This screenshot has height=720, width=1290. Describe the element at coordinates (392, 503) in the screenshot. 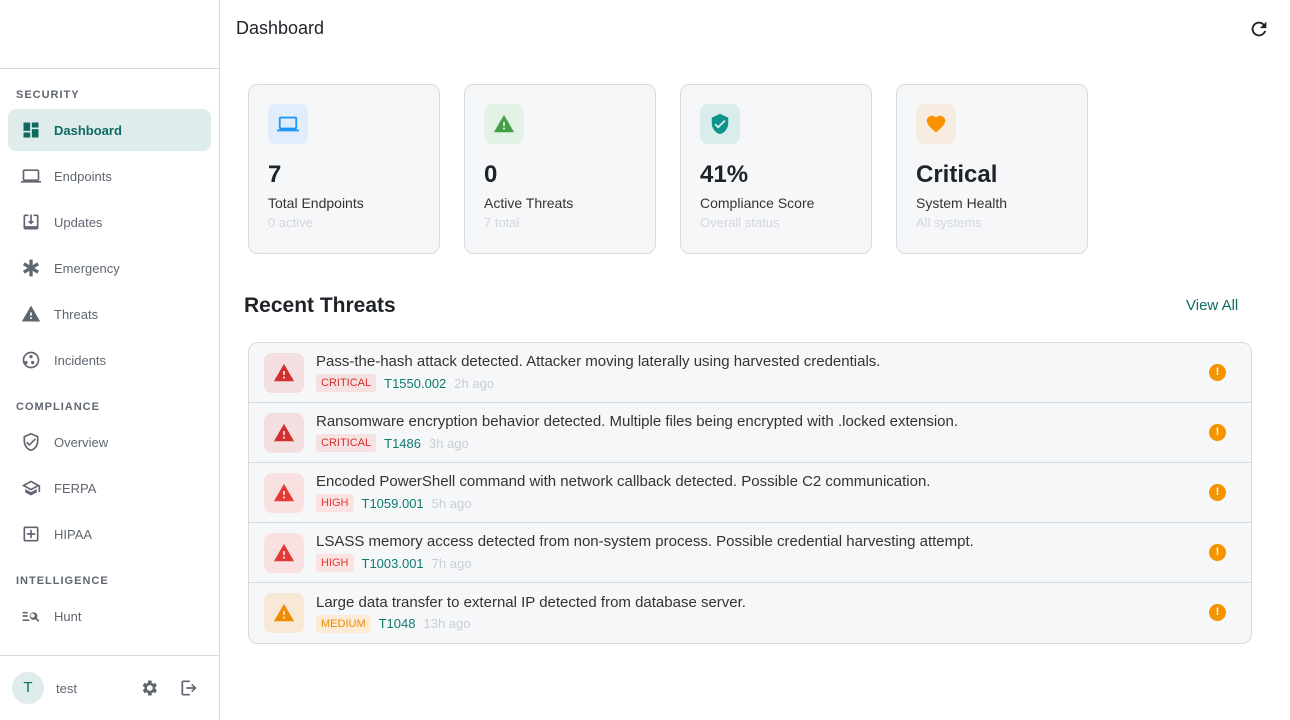

I see `technique-id: T1059.001` at that location.